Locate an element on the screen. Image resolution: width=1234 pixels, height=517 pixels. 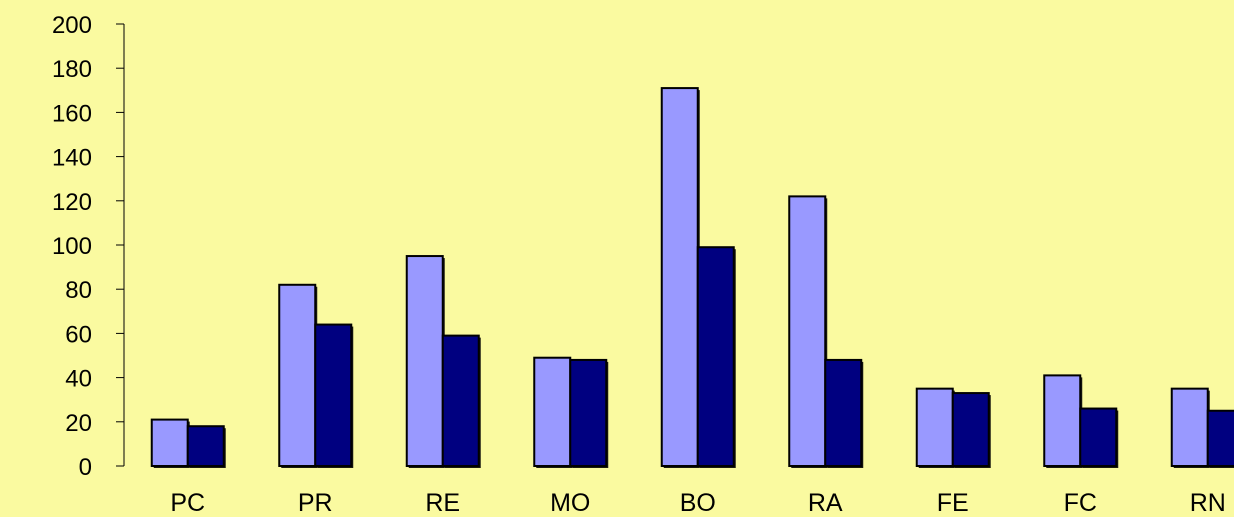
x-category-label-fc: FC is located at coordinates (1080, 503).